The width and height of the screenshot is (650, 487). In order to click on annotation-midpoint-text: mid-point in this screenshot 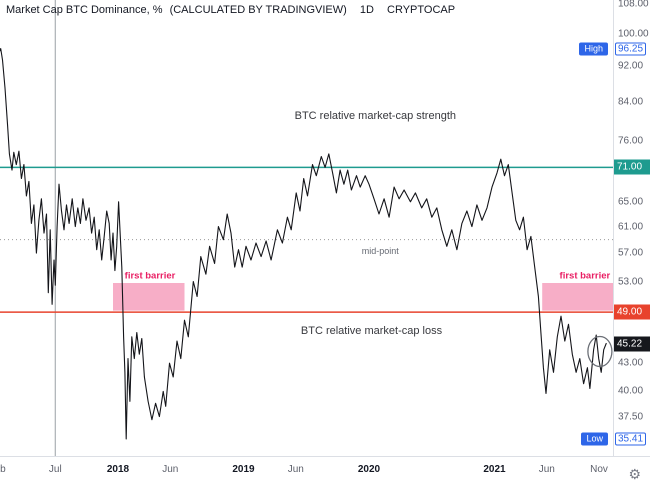, I will do `click(380, 251)`.